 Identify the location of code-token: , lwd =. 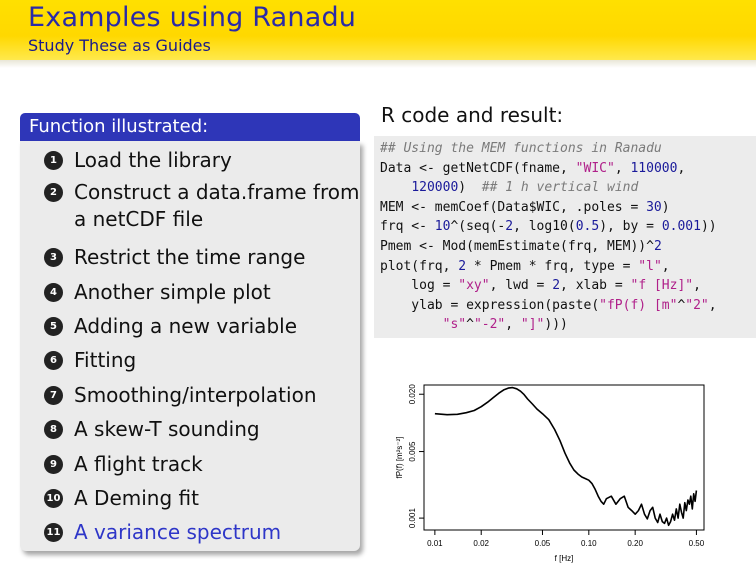
(521, 286).